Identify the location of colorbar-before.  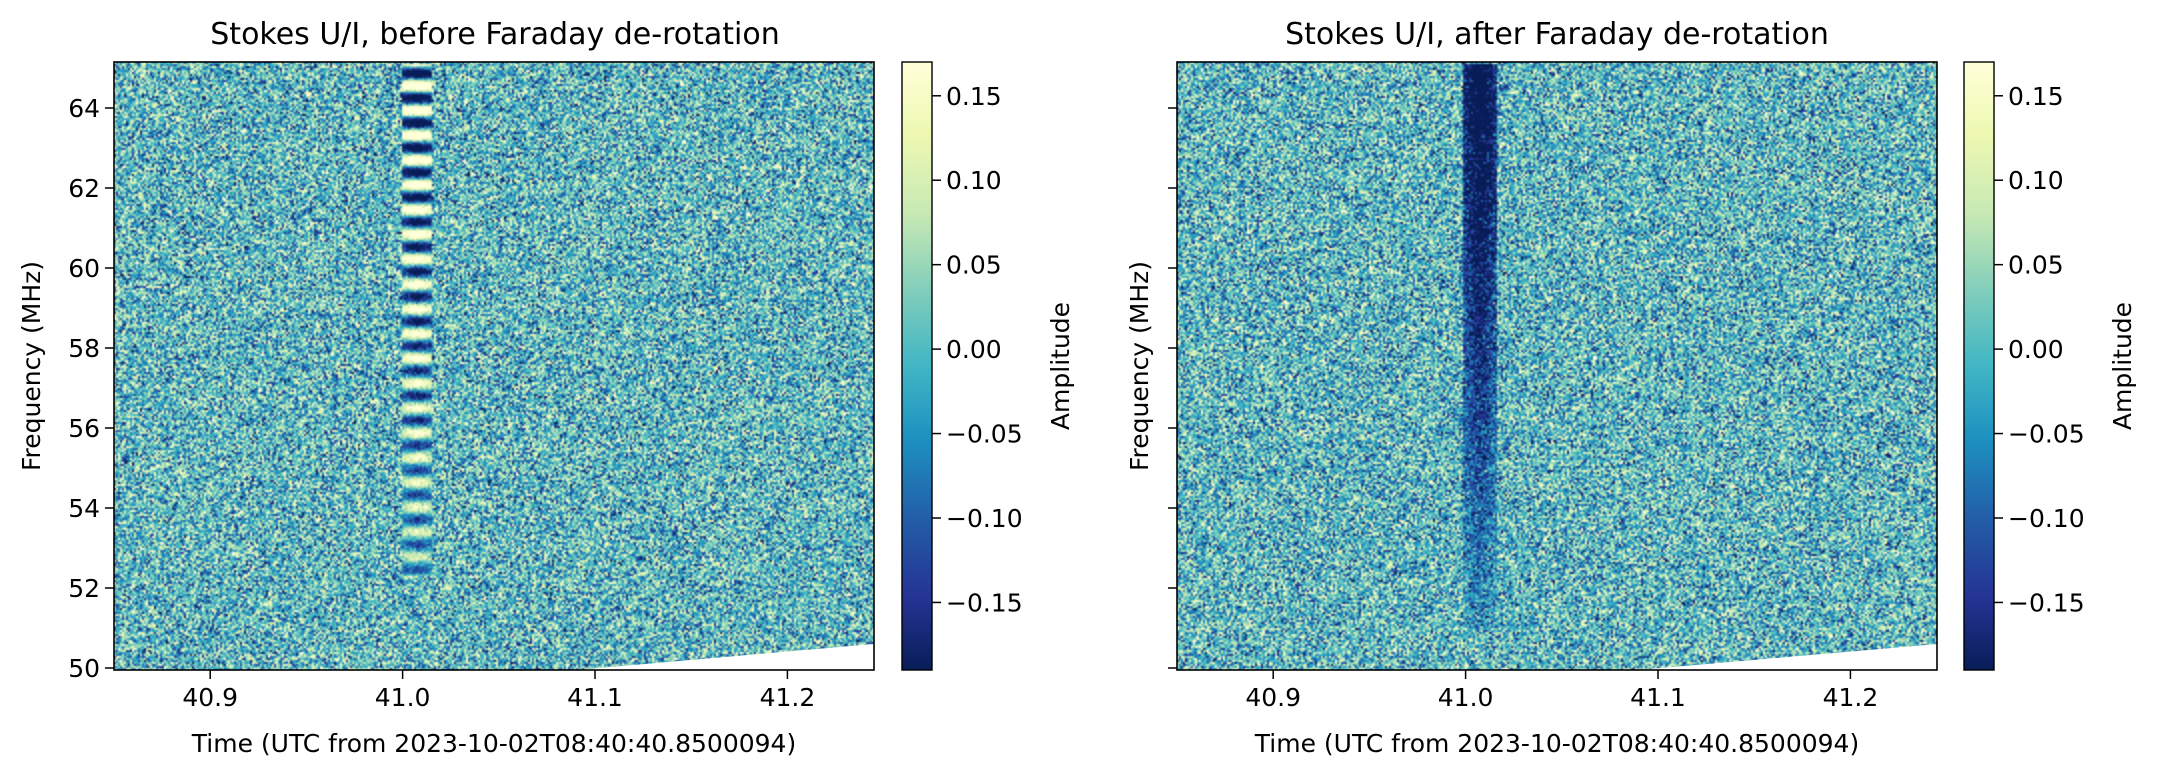
(917, 366).